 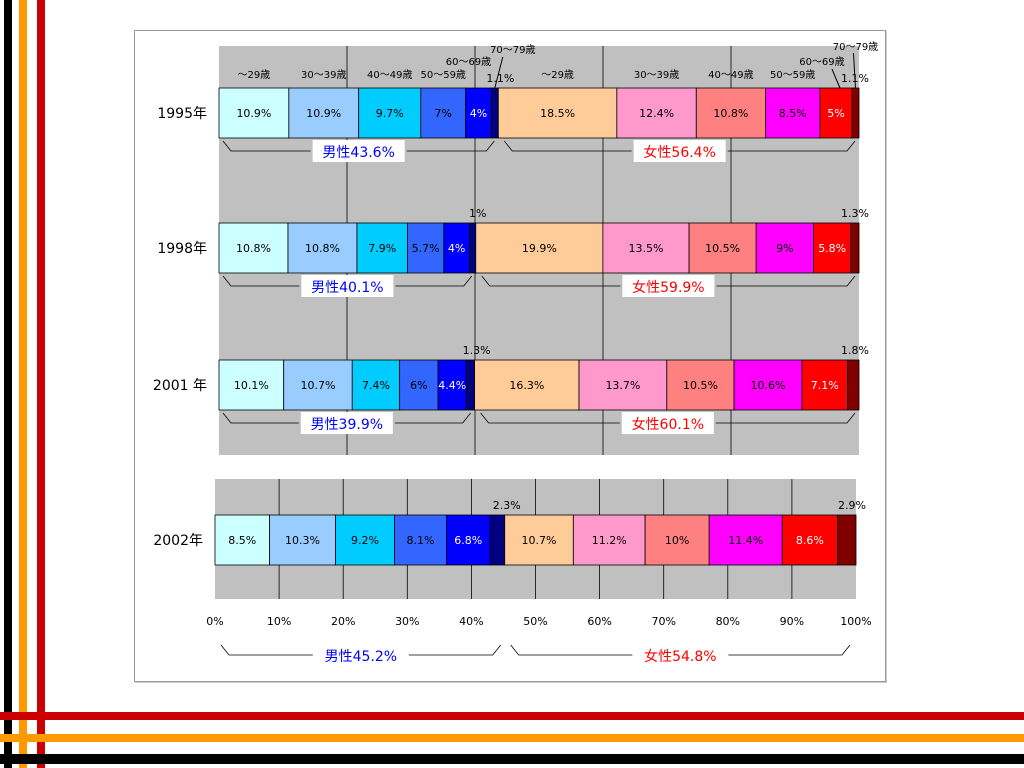 What do you see at coordinates (663, 621) in the screenshot?
I see `x-tick-label: 70%` at bounding box center [663, 621].